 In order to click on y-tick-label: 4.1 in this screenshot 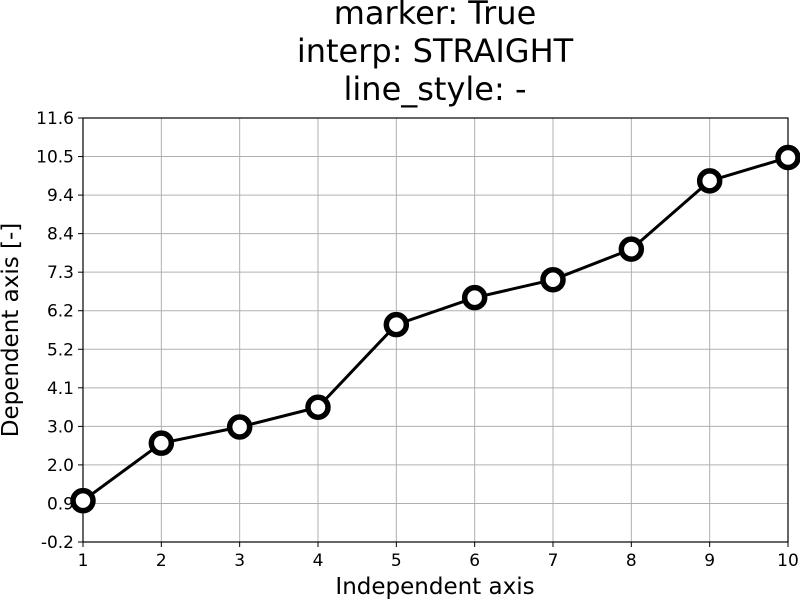, I will do `click(60, 389)`.